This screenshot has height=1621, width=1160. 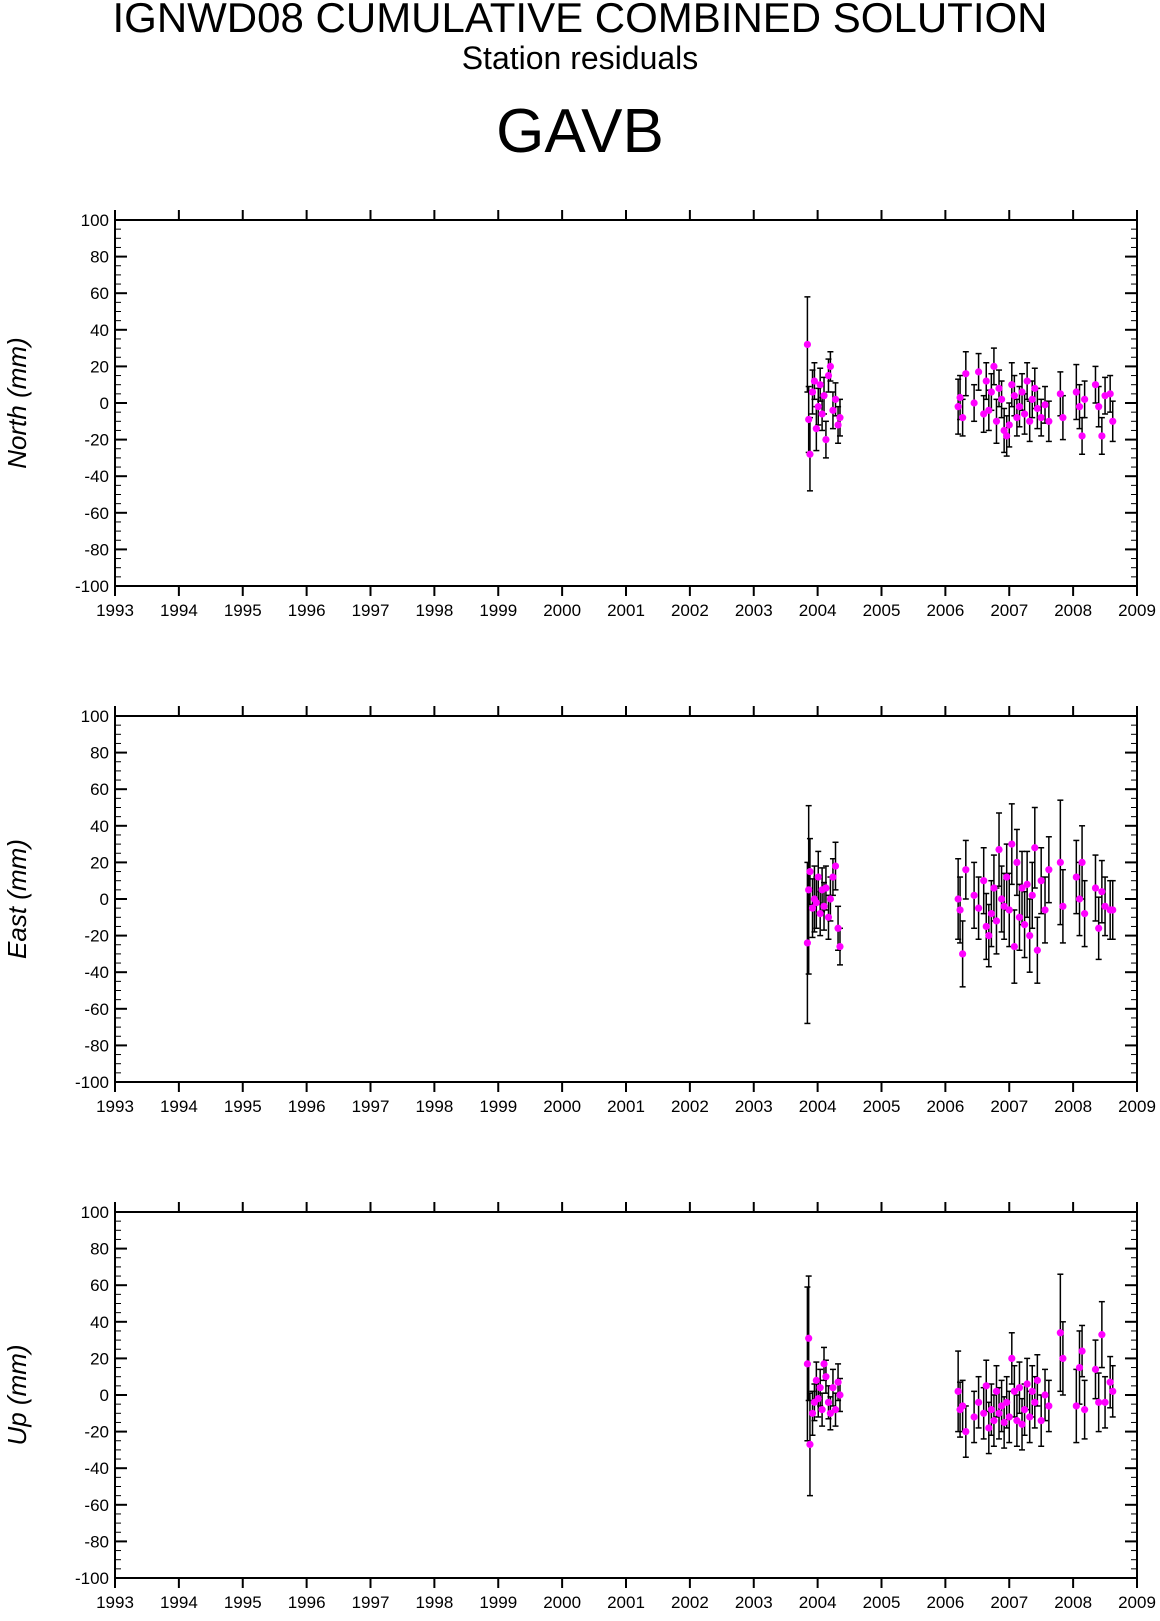 I want to click on x-tick-label: 1996, so click(x=307, y=610).